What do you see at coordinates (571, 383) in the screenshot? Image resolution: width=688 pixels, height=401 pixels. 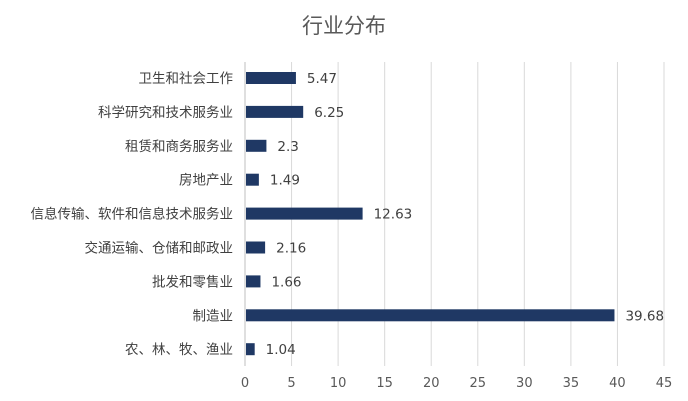 I see `x-tick-label: 35` at bounding box center [571, 383].